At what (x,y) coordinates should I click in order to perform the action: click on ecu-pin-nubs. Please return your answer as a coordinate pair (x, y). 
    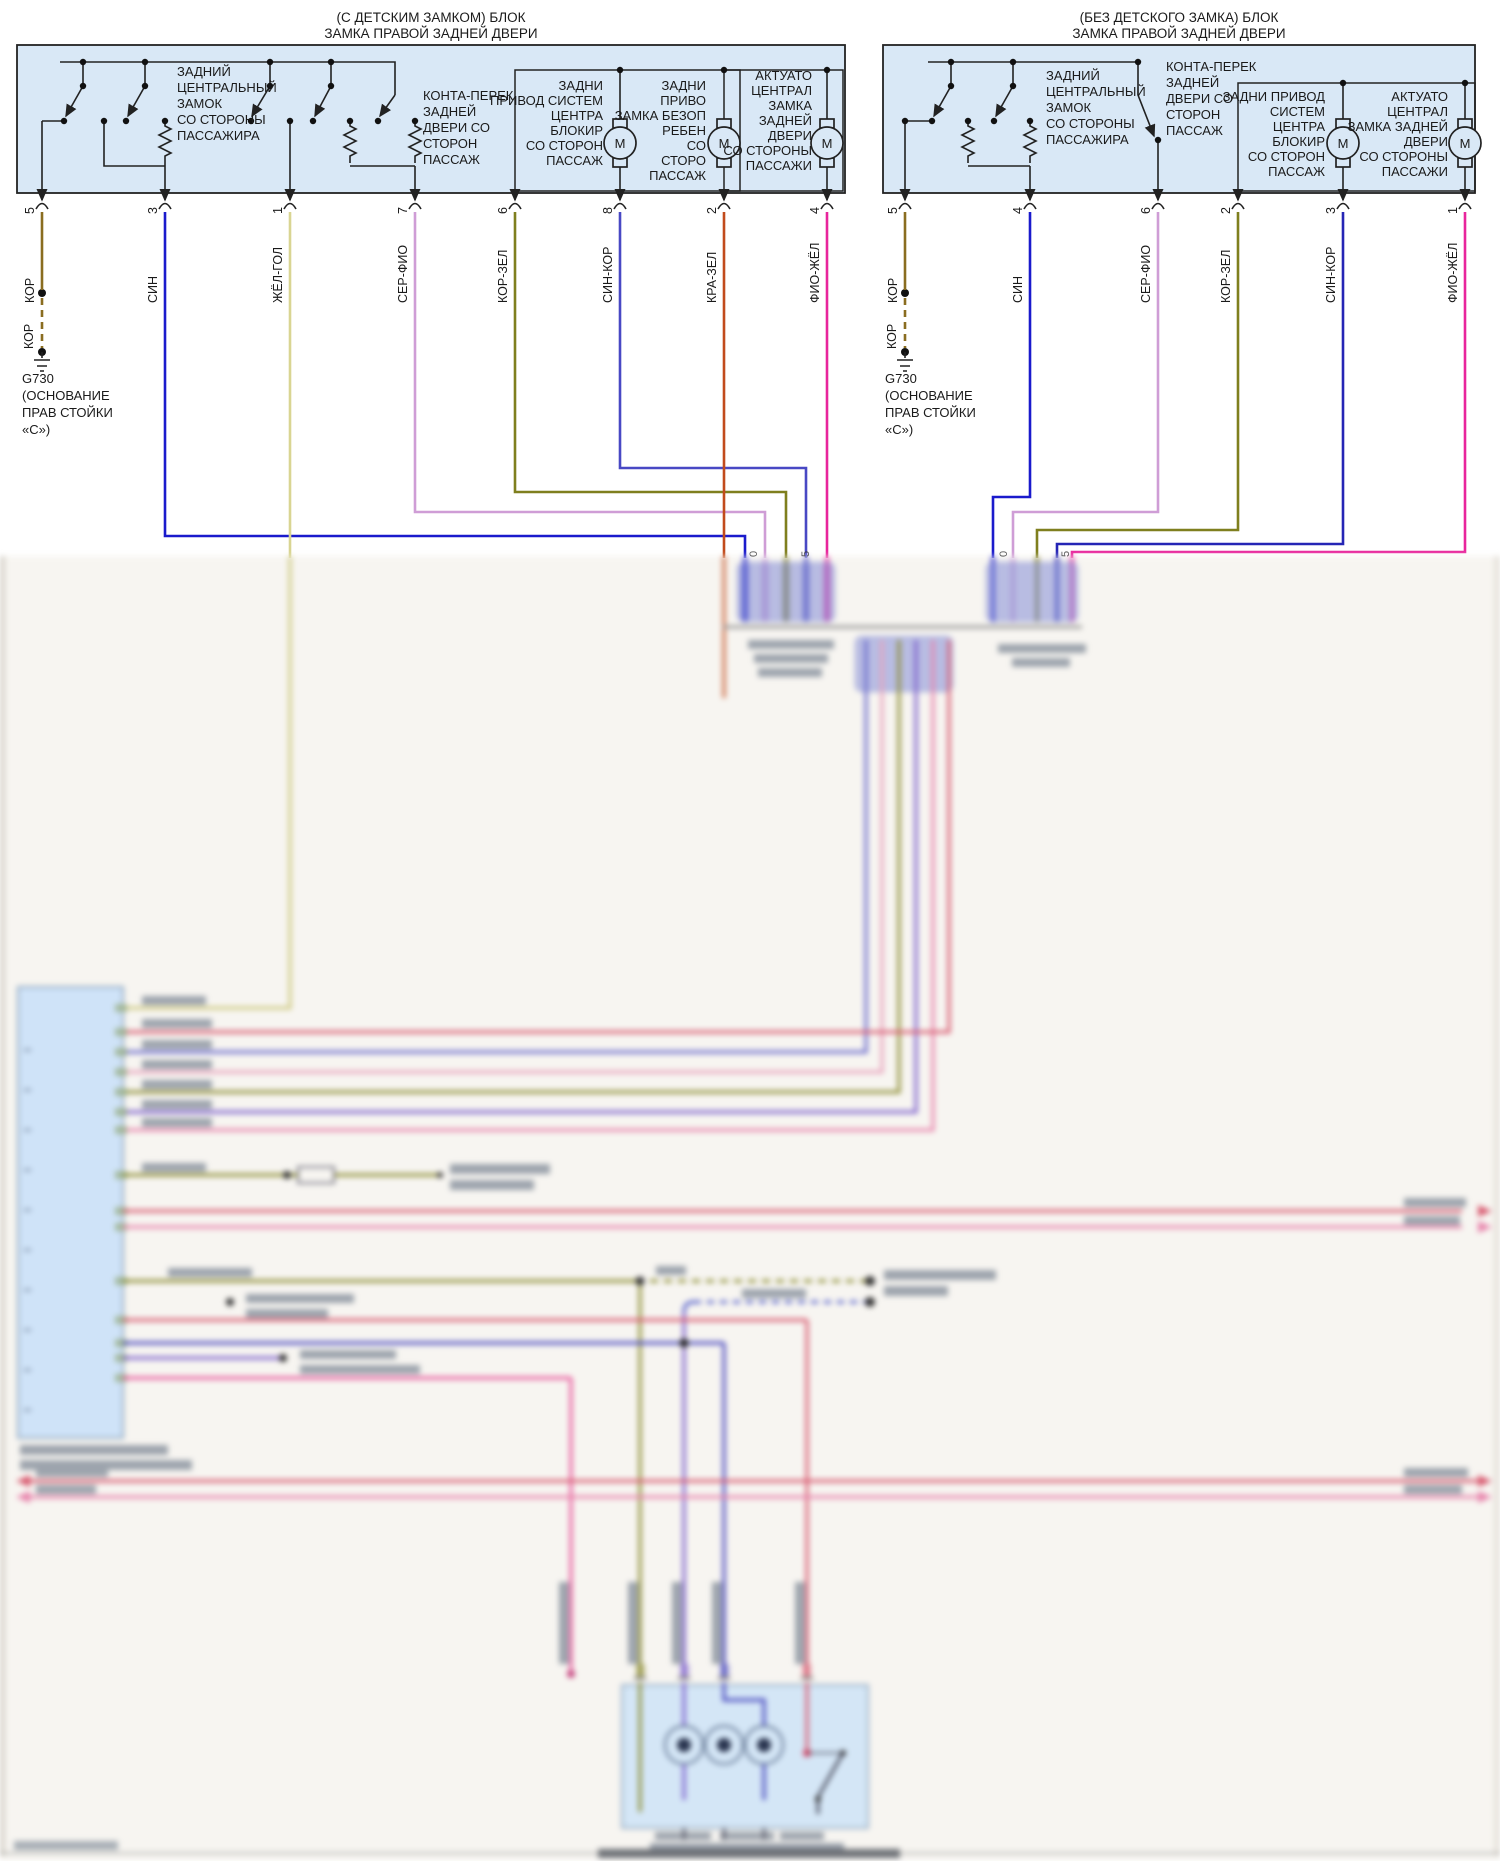
    Looking at the image, I should click on (121, 1193).